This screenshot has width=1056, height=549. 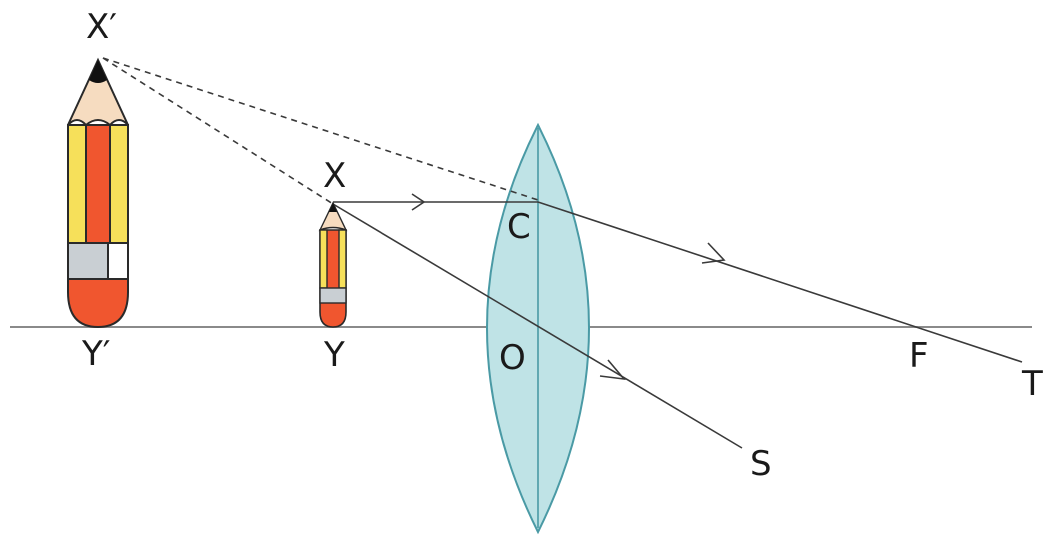 What do you see at coordinates (333, 265) in the screenshot?
I see `object-pencil` at bounding box center [333, 265].